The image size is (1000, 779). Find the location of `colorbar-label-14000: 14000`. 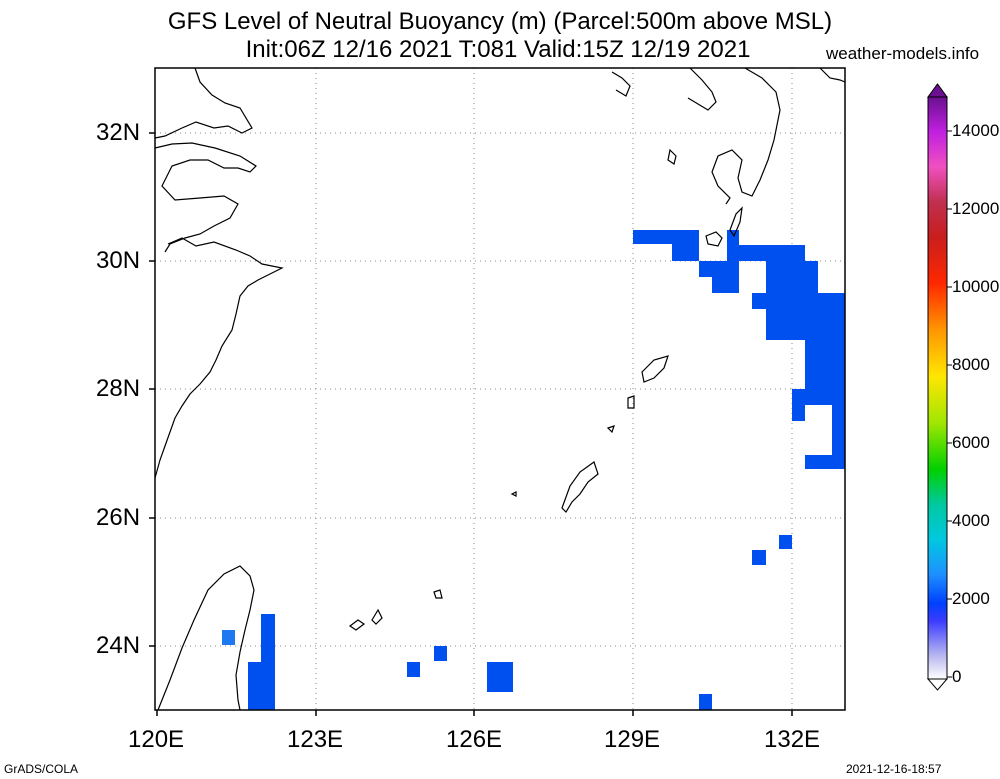

colorbar-label-14000: 14000 is located at coordinates (976, 130).